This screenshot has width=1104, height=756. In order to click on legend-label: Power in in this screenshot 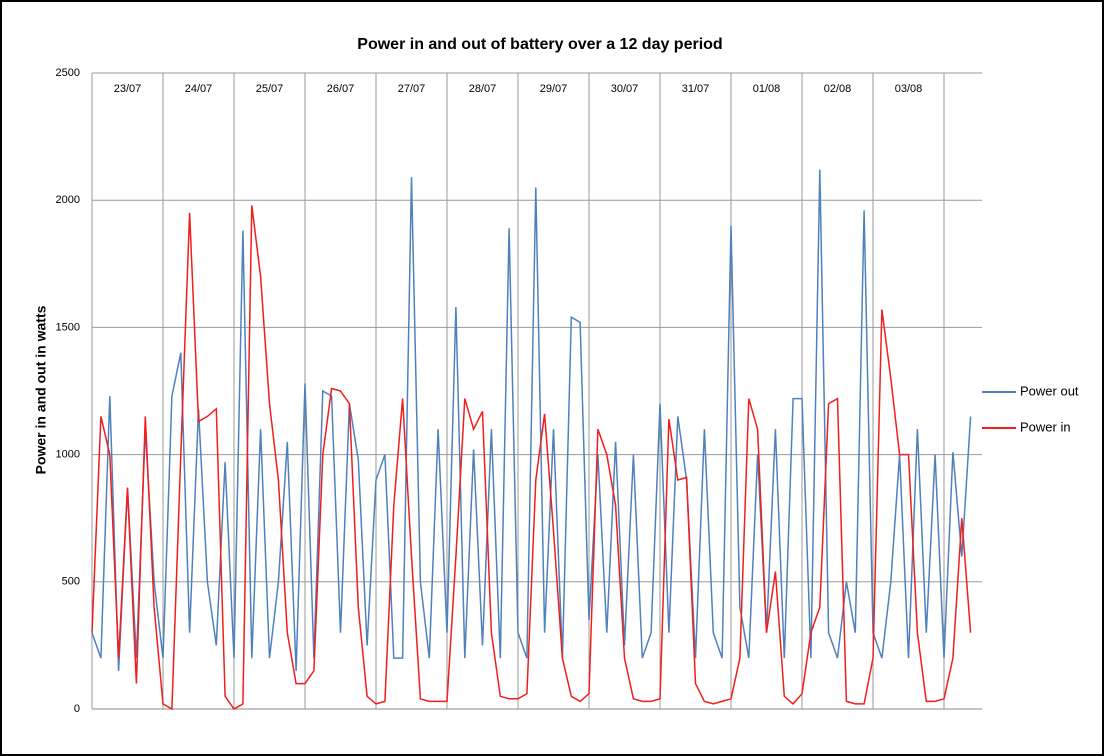, I will do `click(1045, 426)`.